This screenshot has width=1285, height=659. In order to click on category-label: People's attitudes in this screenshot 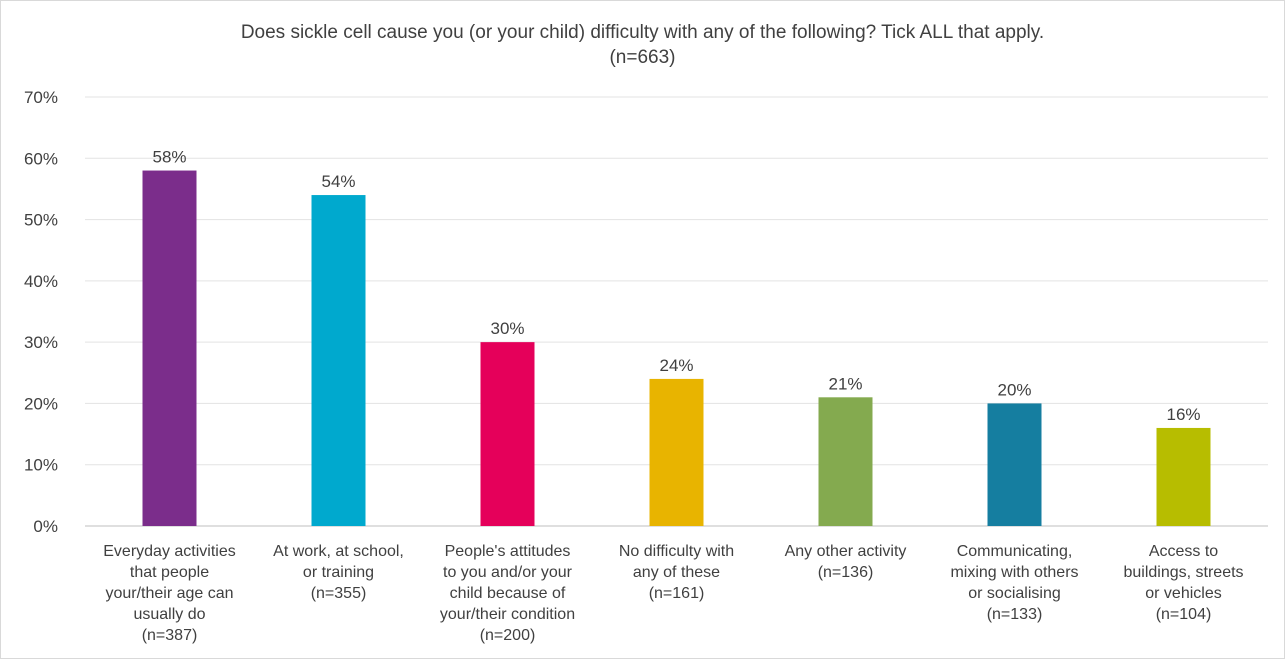, I will do `click(508, 551)`.